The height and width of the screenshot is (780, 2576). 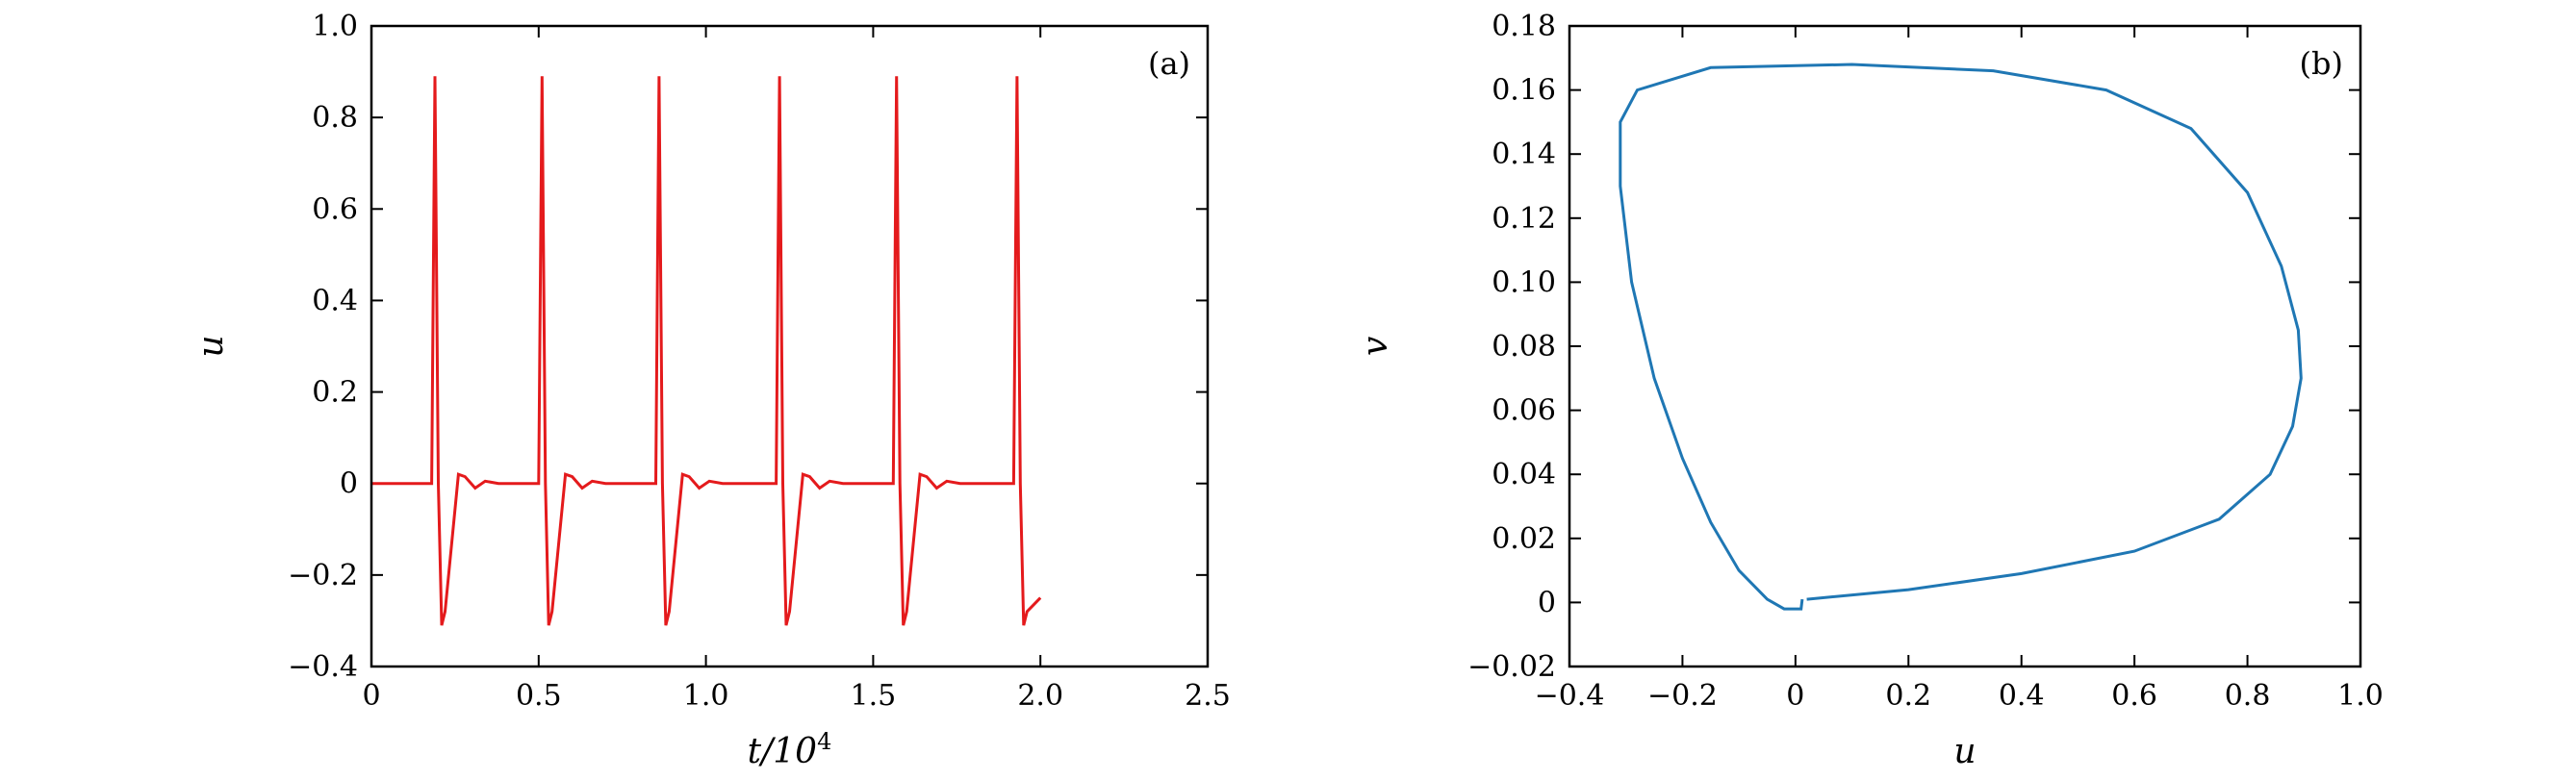 What do you see at coordinates (1570, 696) in the screenshot?
I see `panel-b-x-tick-label: −0.4` at bounding box center [1570, 696].